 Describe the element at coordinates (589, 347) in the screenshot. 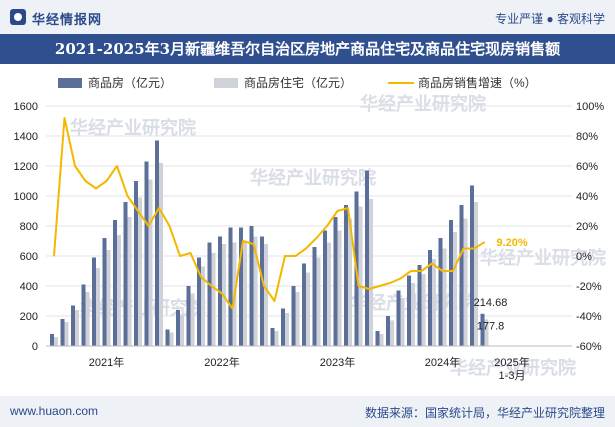

I see `y-right-tick-label: -60%` at that location.